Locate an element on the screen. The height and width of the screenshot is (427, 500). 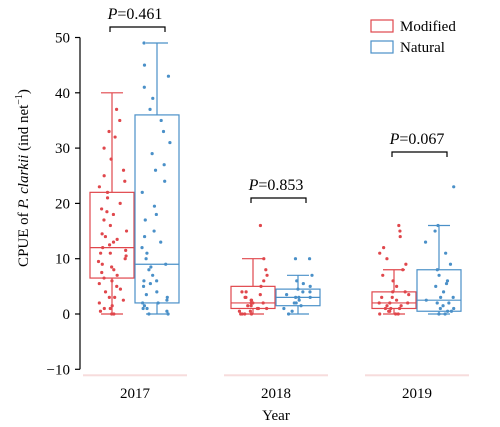
p-value: =0.853 is located at coordinates (280, 185).